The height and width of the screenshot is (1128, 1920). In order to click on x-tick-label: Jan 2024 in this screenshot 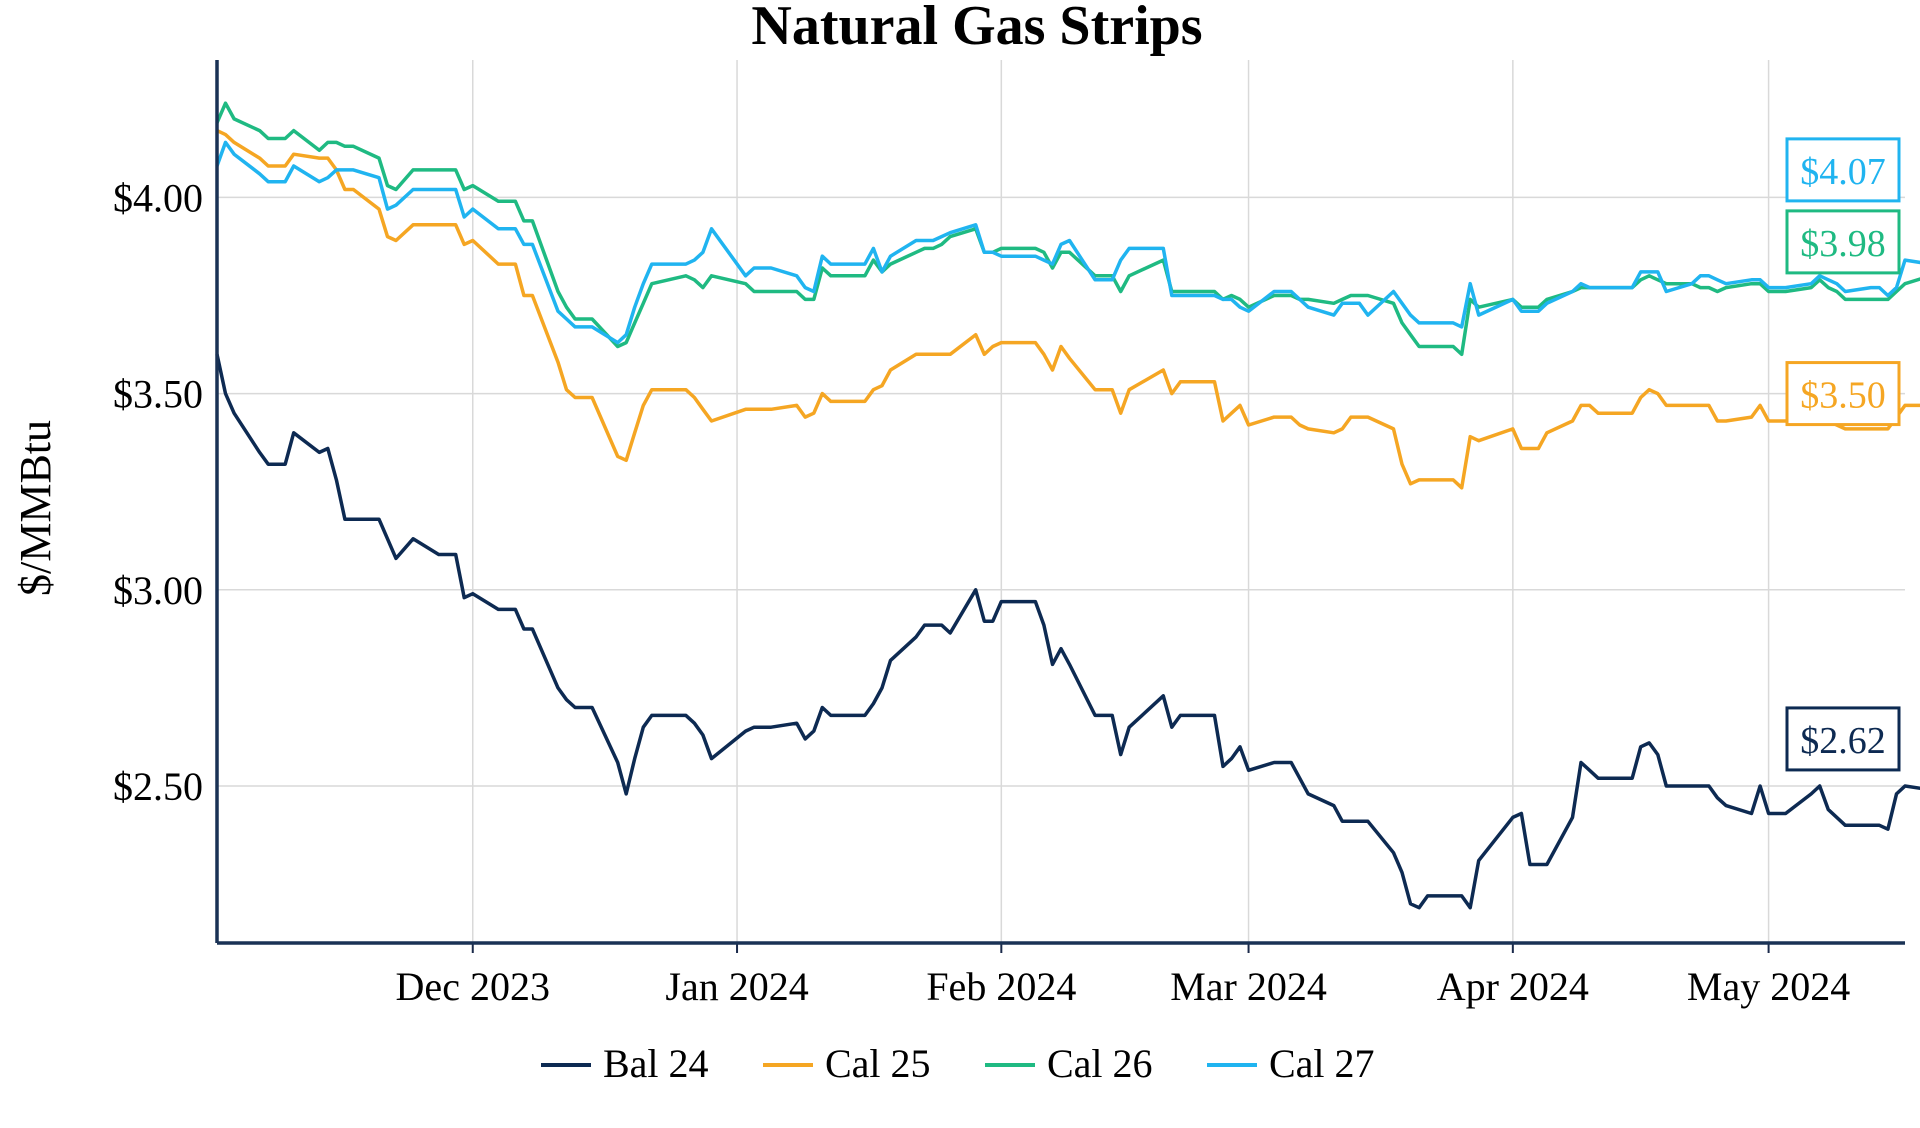, I will do `click(736, 986)`.